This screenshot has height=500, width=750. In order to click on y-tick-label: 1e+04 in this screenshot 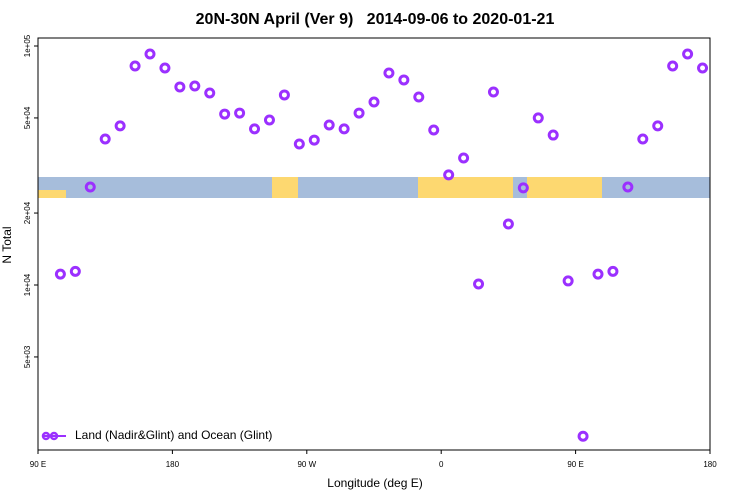, I will do `click(27, 284)`.